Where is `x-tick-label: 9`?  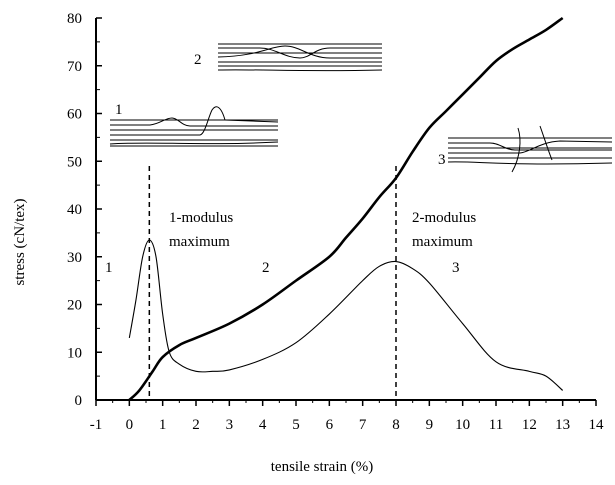
x-tick-label: 9 is located at coordinates (430, 425).